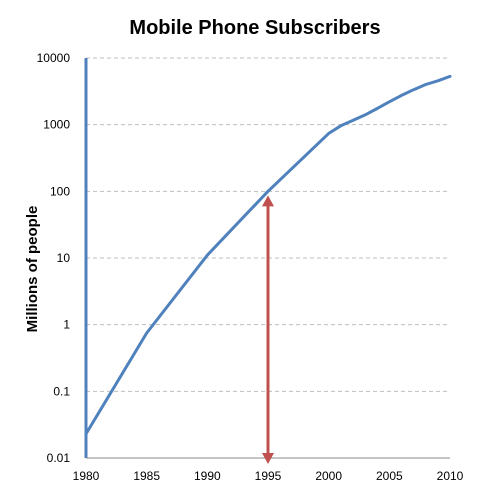 The image size is (482, 498). Describe the element at coordinates (56, 125) in the screenshot. I see `y-tick-label: 1000` at that location.